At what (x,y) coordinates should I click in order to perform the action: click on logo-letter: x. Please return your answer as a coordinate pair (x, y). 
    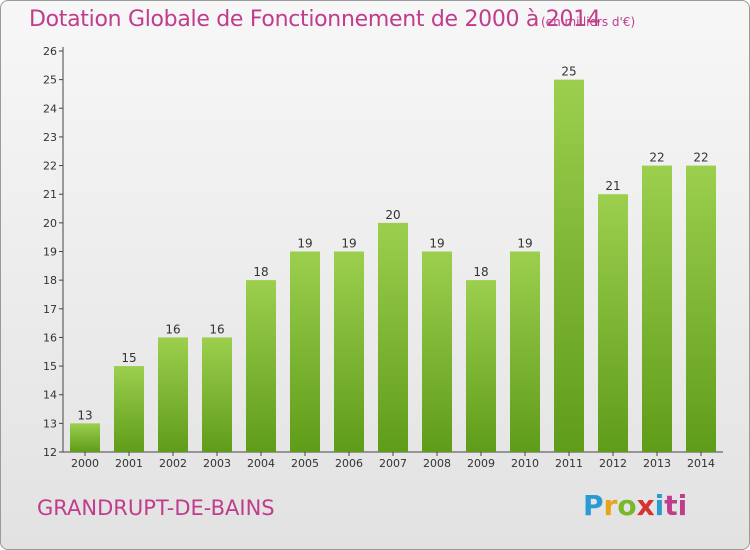
    Looking at the image, I should click on (645, 505).